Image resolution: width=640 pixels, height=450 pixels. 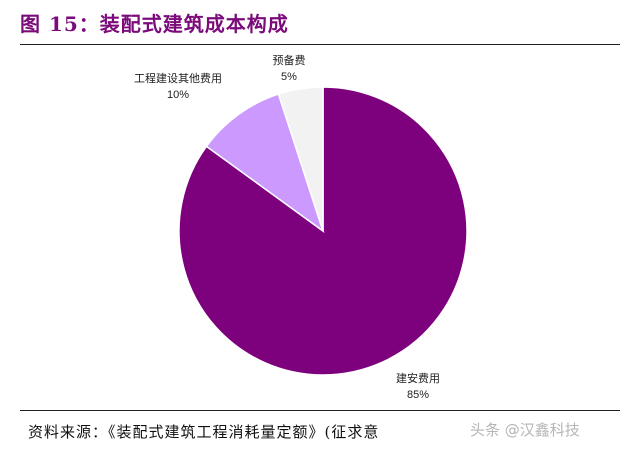 What do you see at coordinates (204, 432) in the screenshot?
I see `source-note: 资料来源：《装配式建筑工程消耗量定额》(征求意` at bounding box center [204, 432].